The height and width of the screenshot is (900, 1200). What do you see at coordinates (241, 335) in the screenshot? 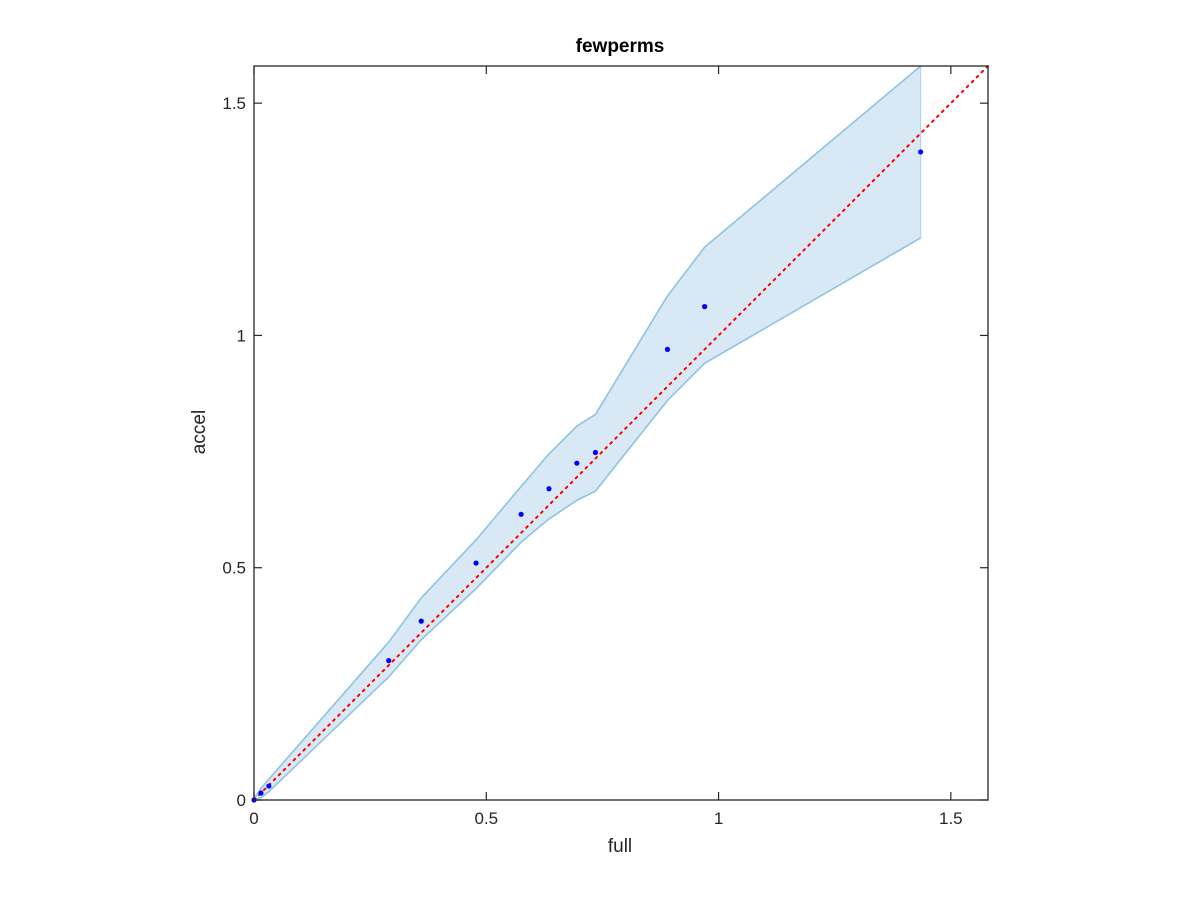
I see `y-tick-label: 1` at bounding box center [241, 335].